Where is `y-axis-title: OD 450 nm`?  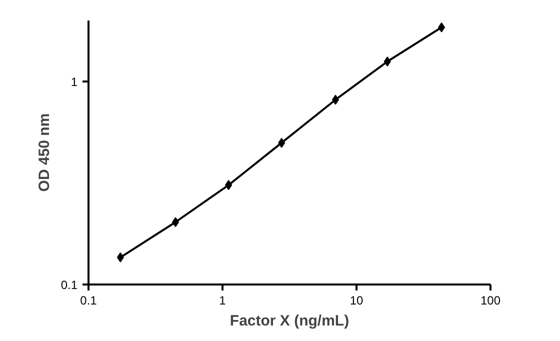
y-axis-title: OD 450 nm is located at coordinates (44, 152).